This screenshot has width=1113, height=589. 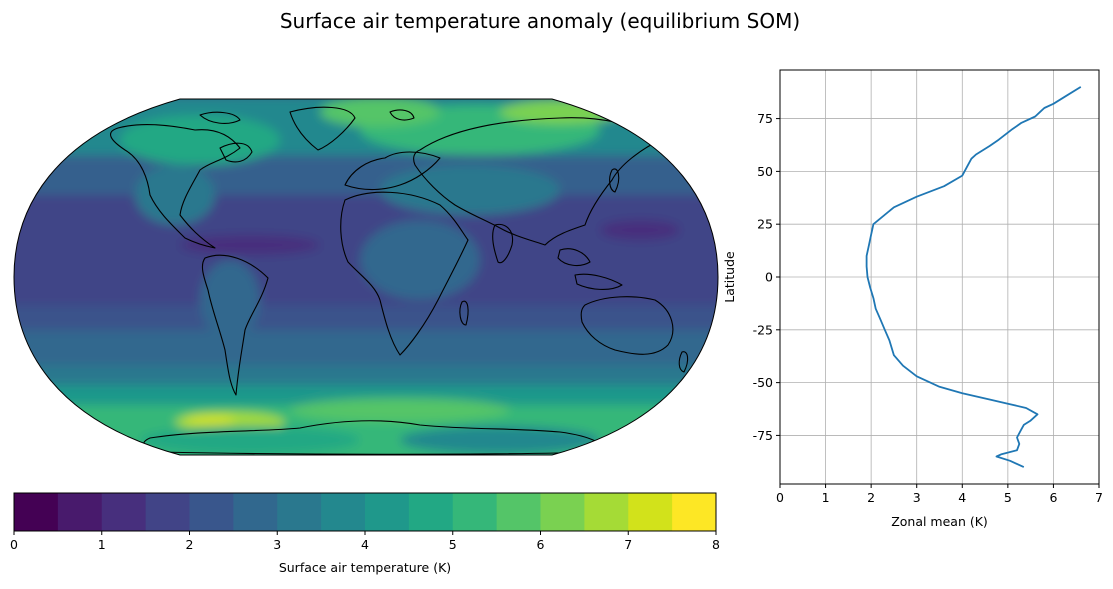 I want to click on colorbar-ticks: 0 1 2 3 4 5 6 7 8, so click(x=365, y=541).